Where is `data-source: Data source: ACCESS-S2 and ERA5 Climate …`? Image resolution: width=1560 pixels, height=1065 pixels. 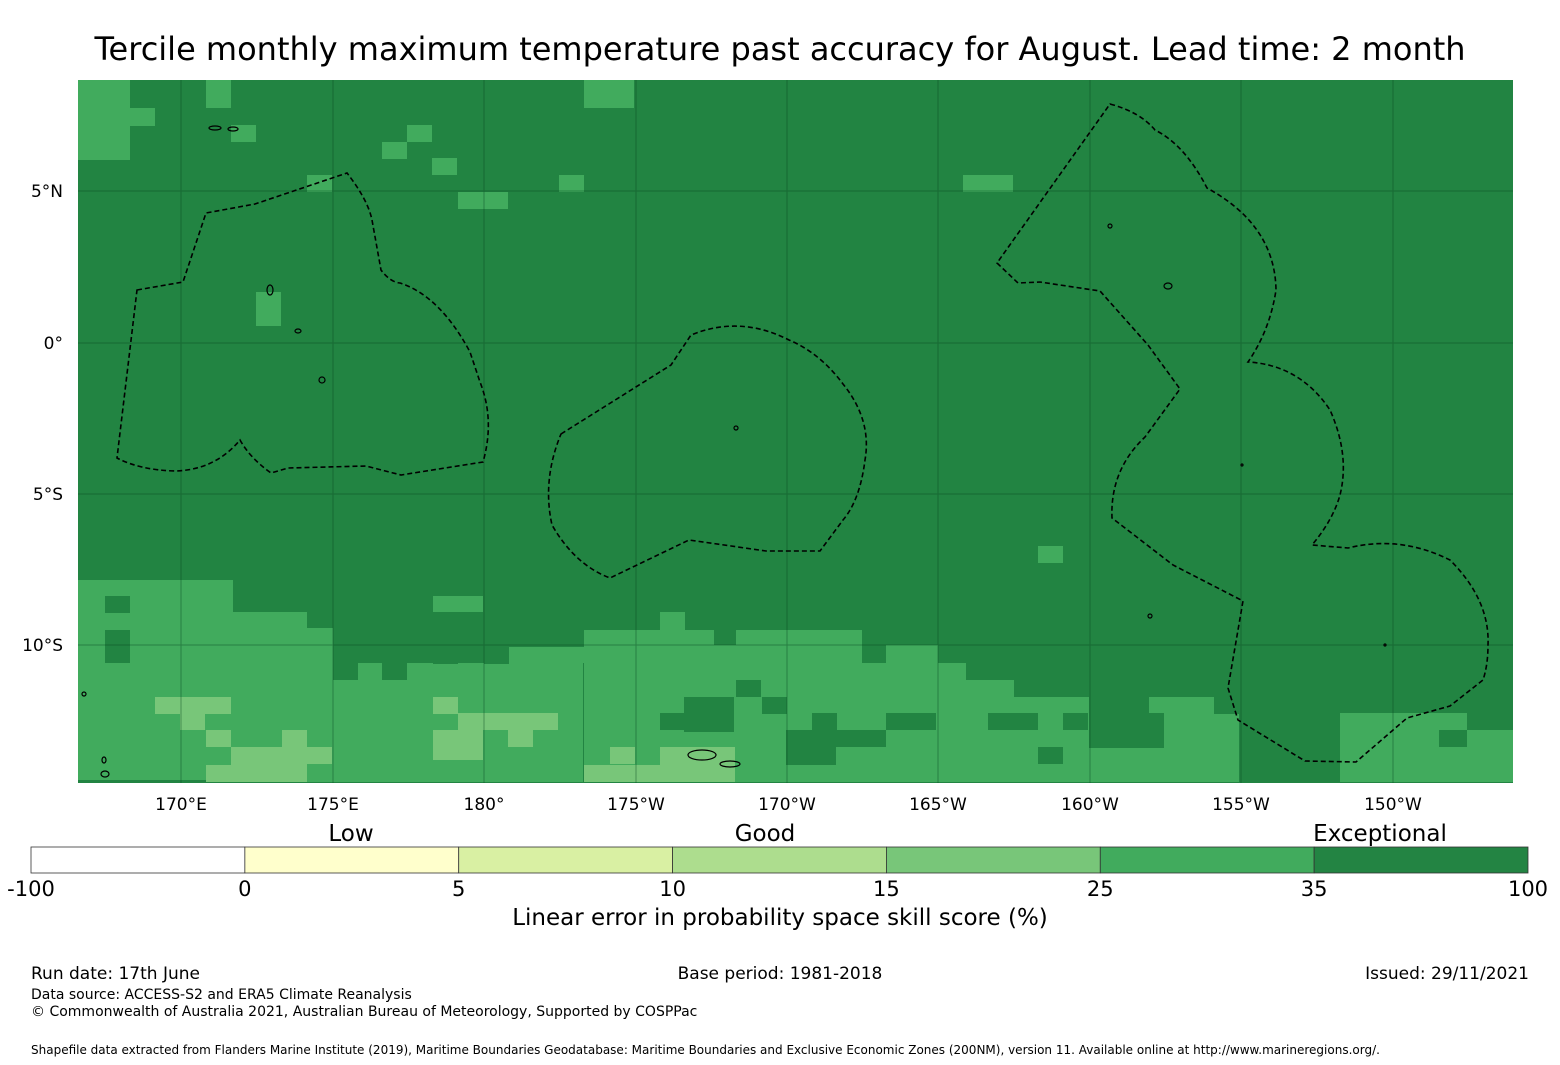 data-source: Data source: ACCESS-S2 and ERA5 Climate … is located at coordinates (221, 995).